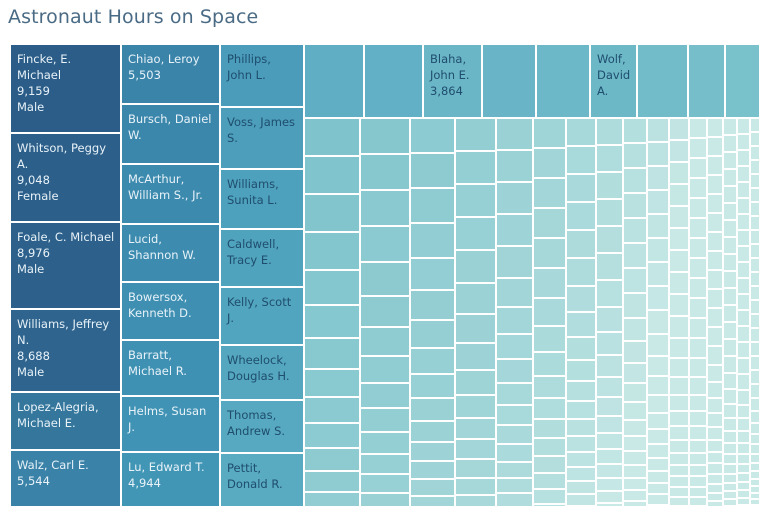 The height and width of the screenshot is (517, 782). Describe the element at coordinates (262, 199) in the screenshot. I see `treemap-cell: Williams, Sunita L.` at that location.